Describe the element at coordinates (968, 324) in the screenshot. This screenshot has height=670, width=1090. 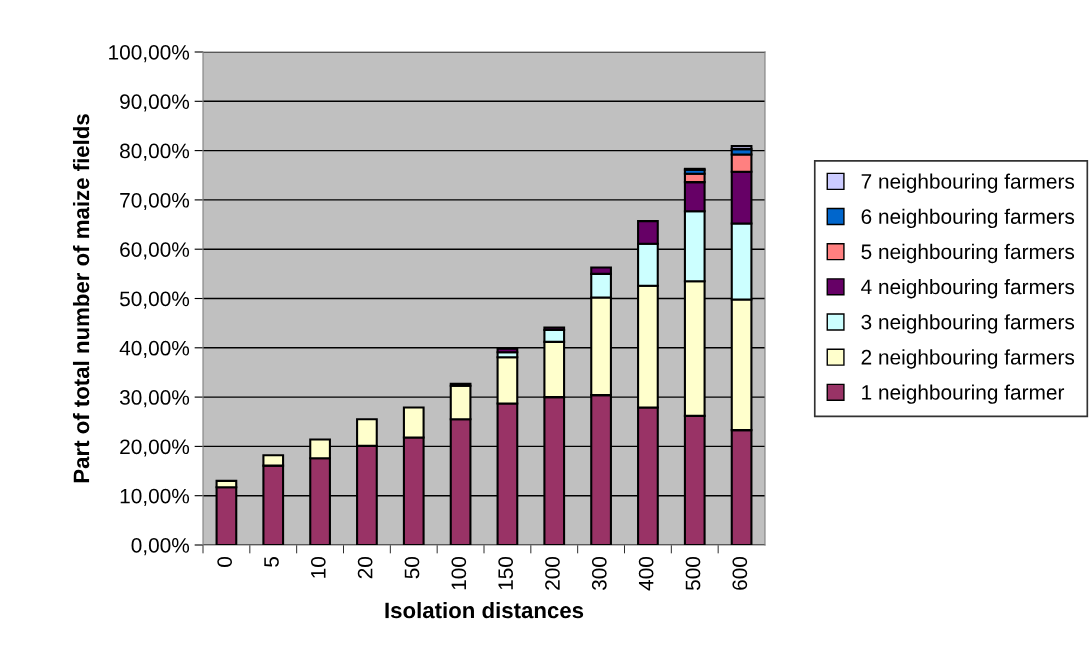
I see `legend-label: 3 neighbouring farmers` at that location.